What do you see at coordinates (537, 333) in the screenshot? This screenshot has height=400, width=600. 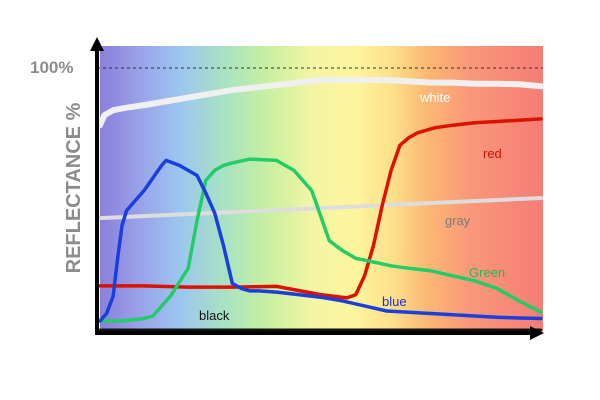 I see `x-axis-arrow` at bounding box center [537, 333].